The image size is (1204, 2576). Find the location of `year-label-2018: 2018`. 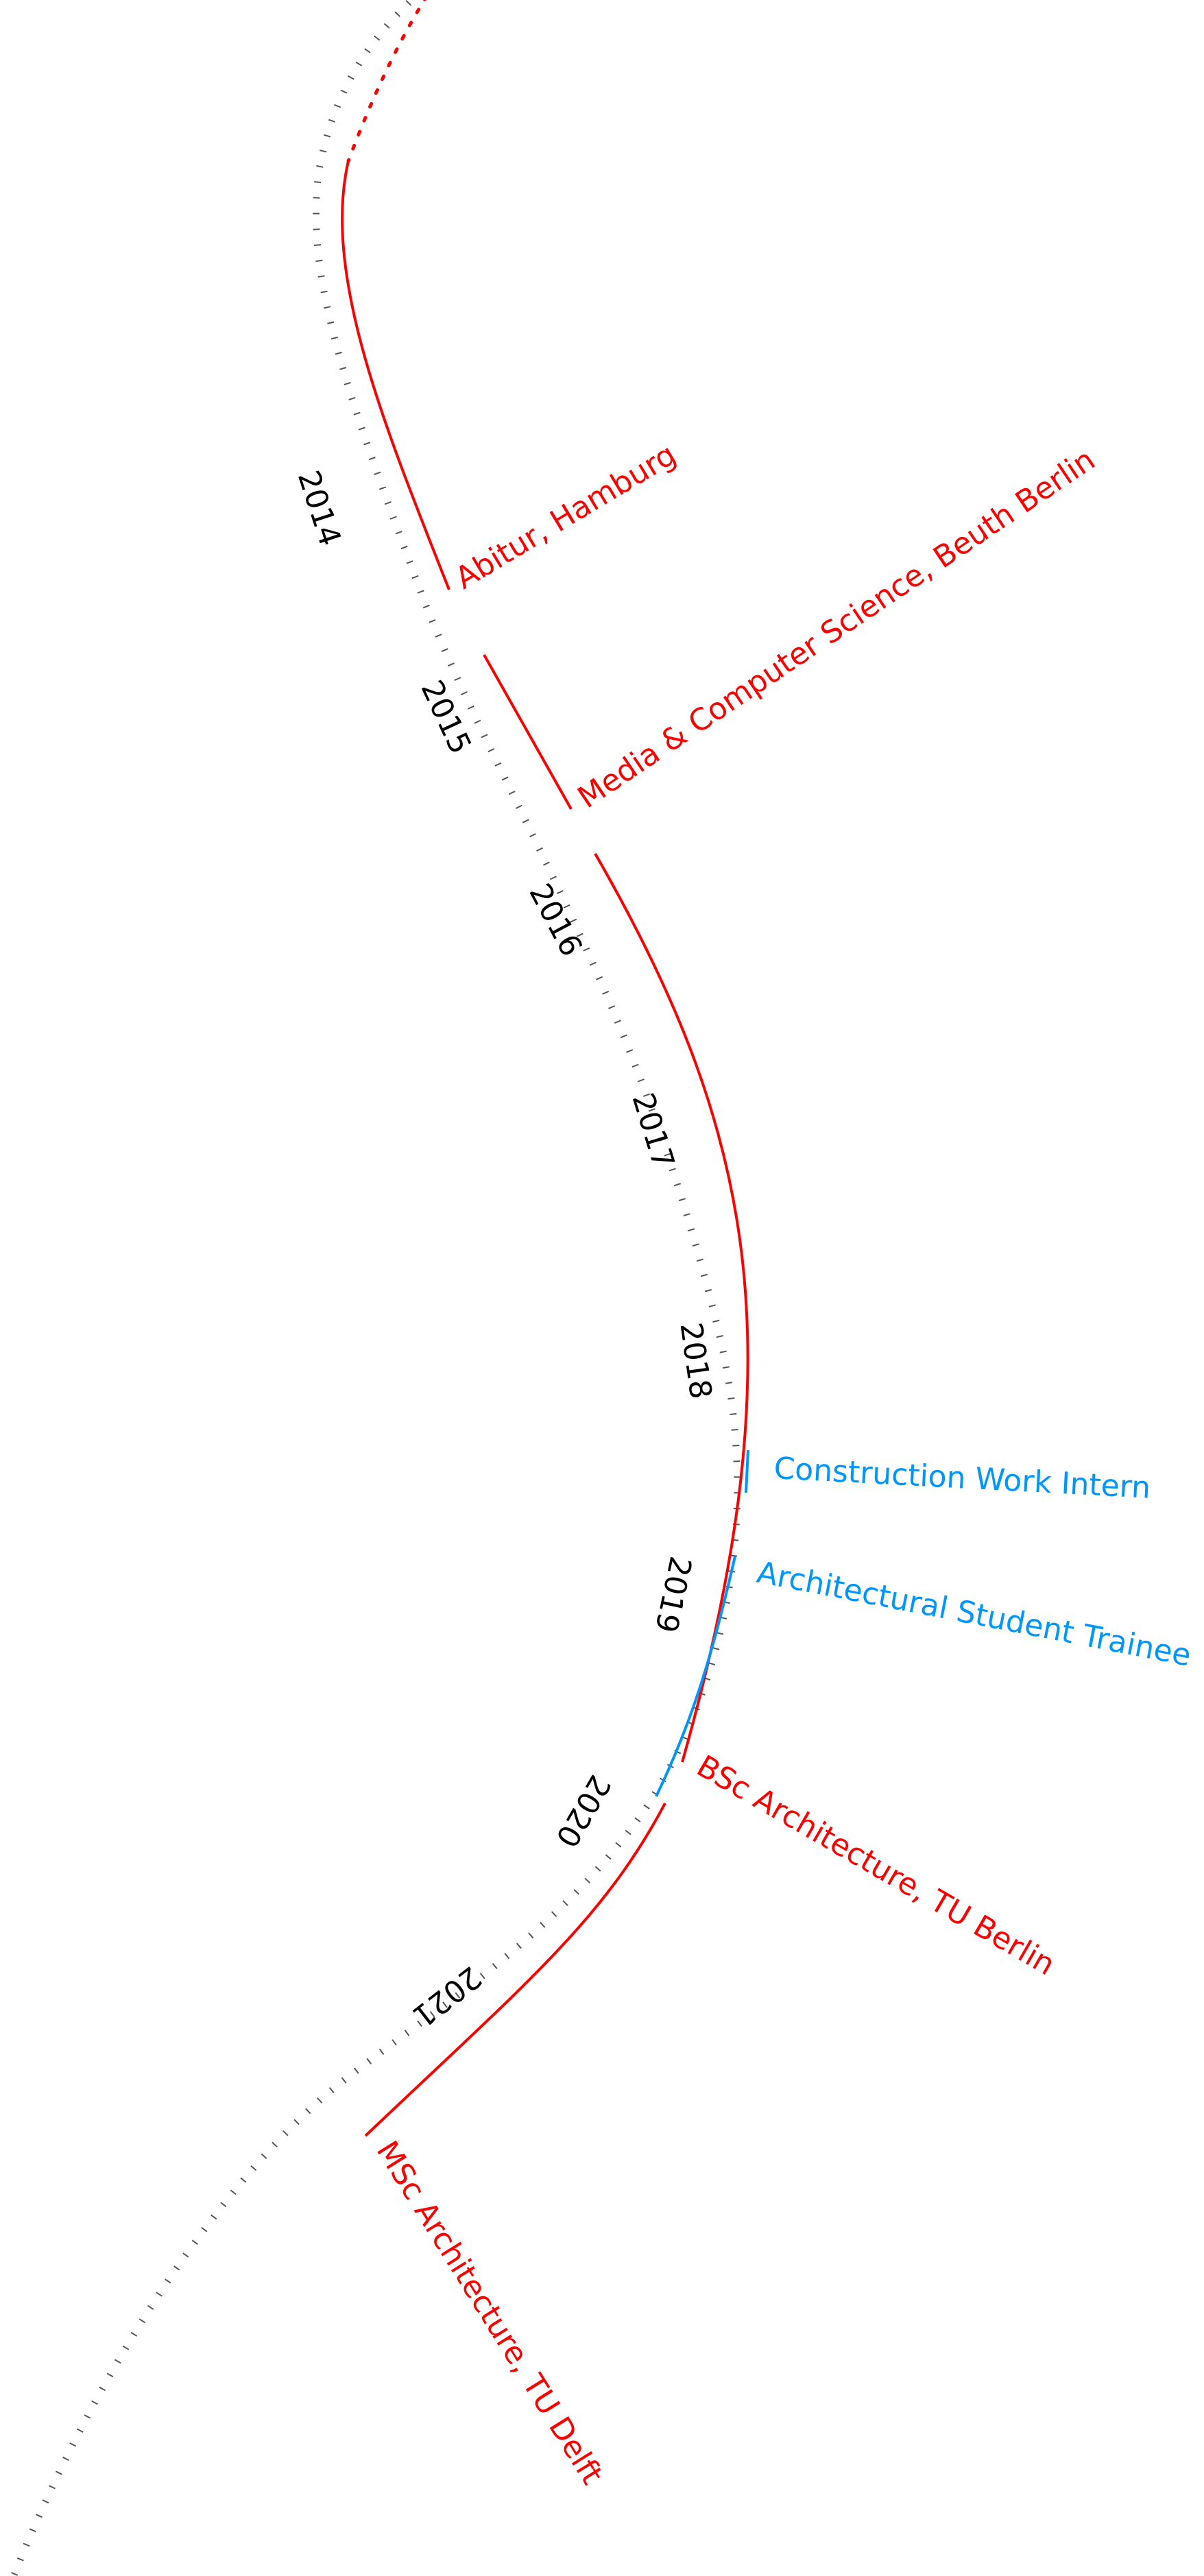

year-label-2018: 2018 is located at coordinates (695, 1361).